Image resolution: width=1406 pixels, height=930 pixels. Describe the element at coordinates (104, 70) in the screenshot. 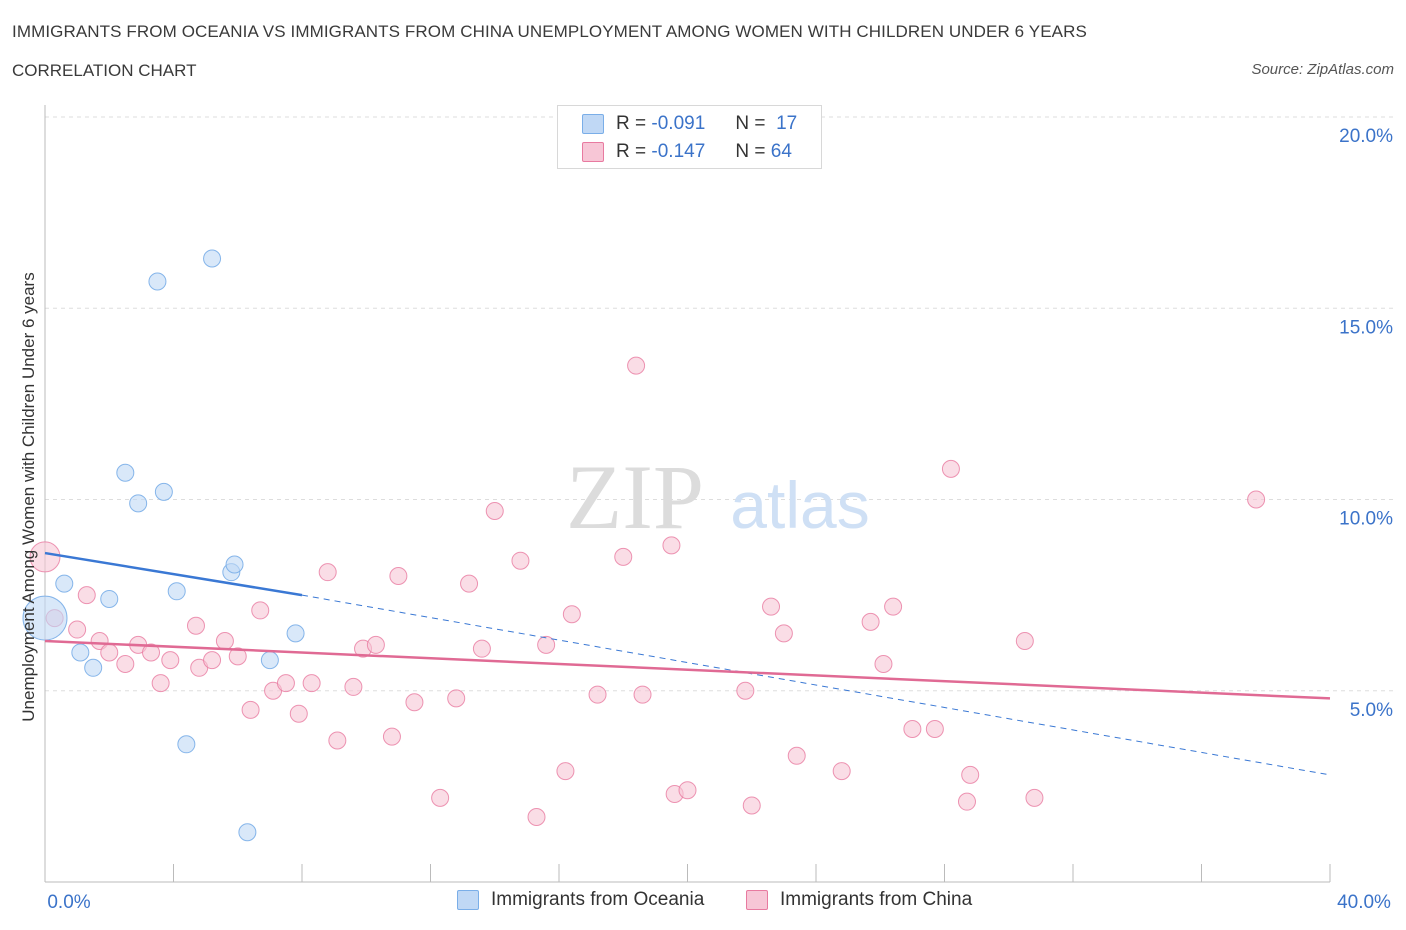

I see `chart-subtitle: CORRELATION CHART` at that location.